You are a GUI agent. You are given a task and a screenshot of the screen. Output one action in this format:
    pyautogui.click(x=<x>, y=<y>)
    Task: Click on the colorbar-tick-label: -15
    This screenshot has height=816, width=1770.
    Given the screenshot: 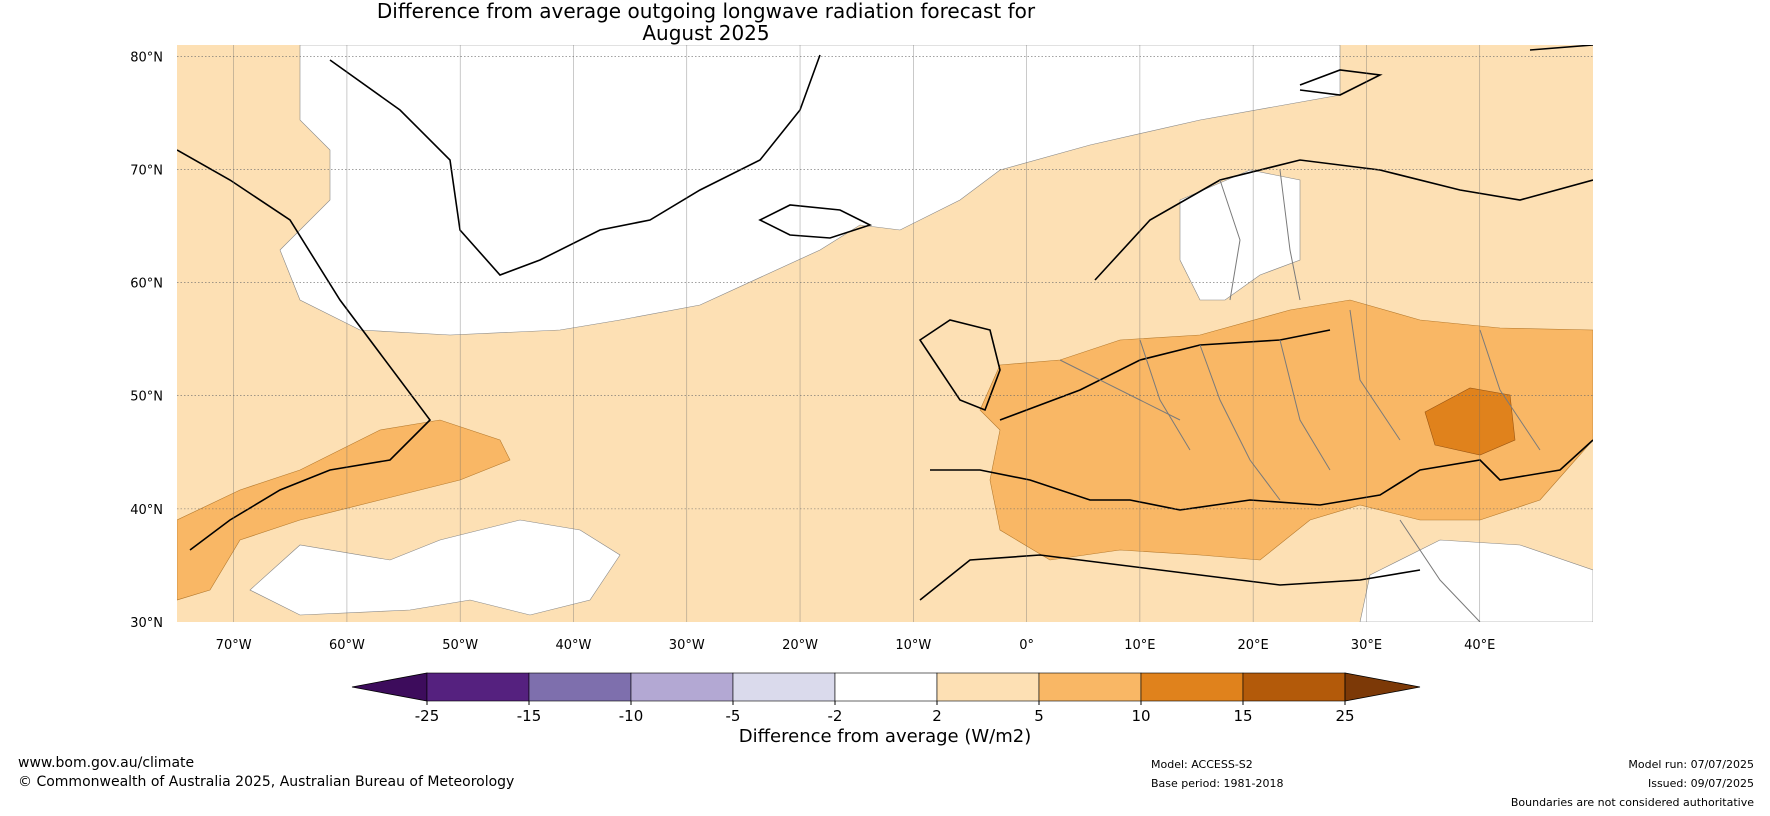 What is the action you would take?
    pyautogui.click(x=529, y=716)
    